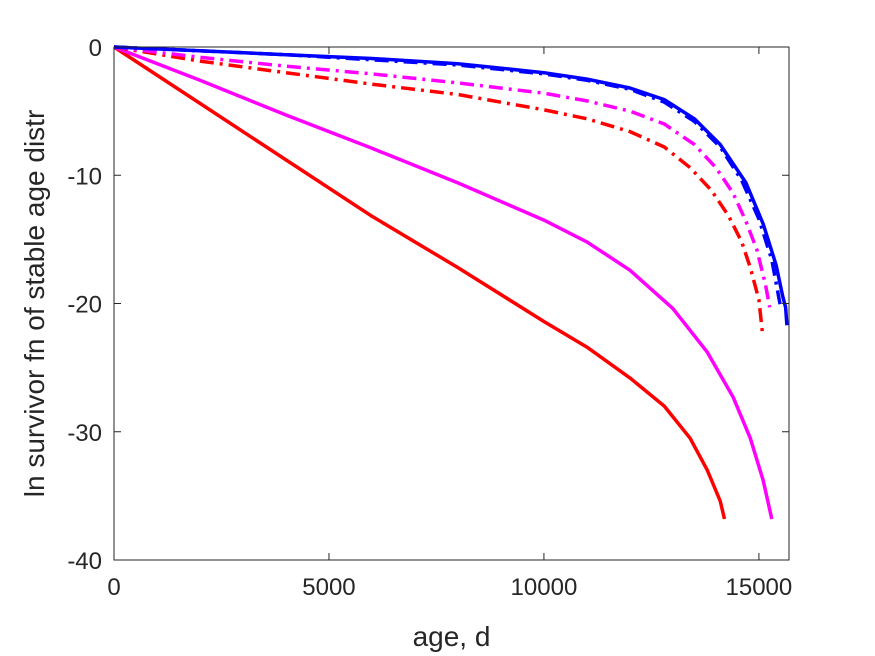 Image resolution: width=875 pixels, height=656 pixels. What do you see at coordinates (84, 433) in the screenshot?
I see `y-tick-label: -30` at bounding box center [84, 433].